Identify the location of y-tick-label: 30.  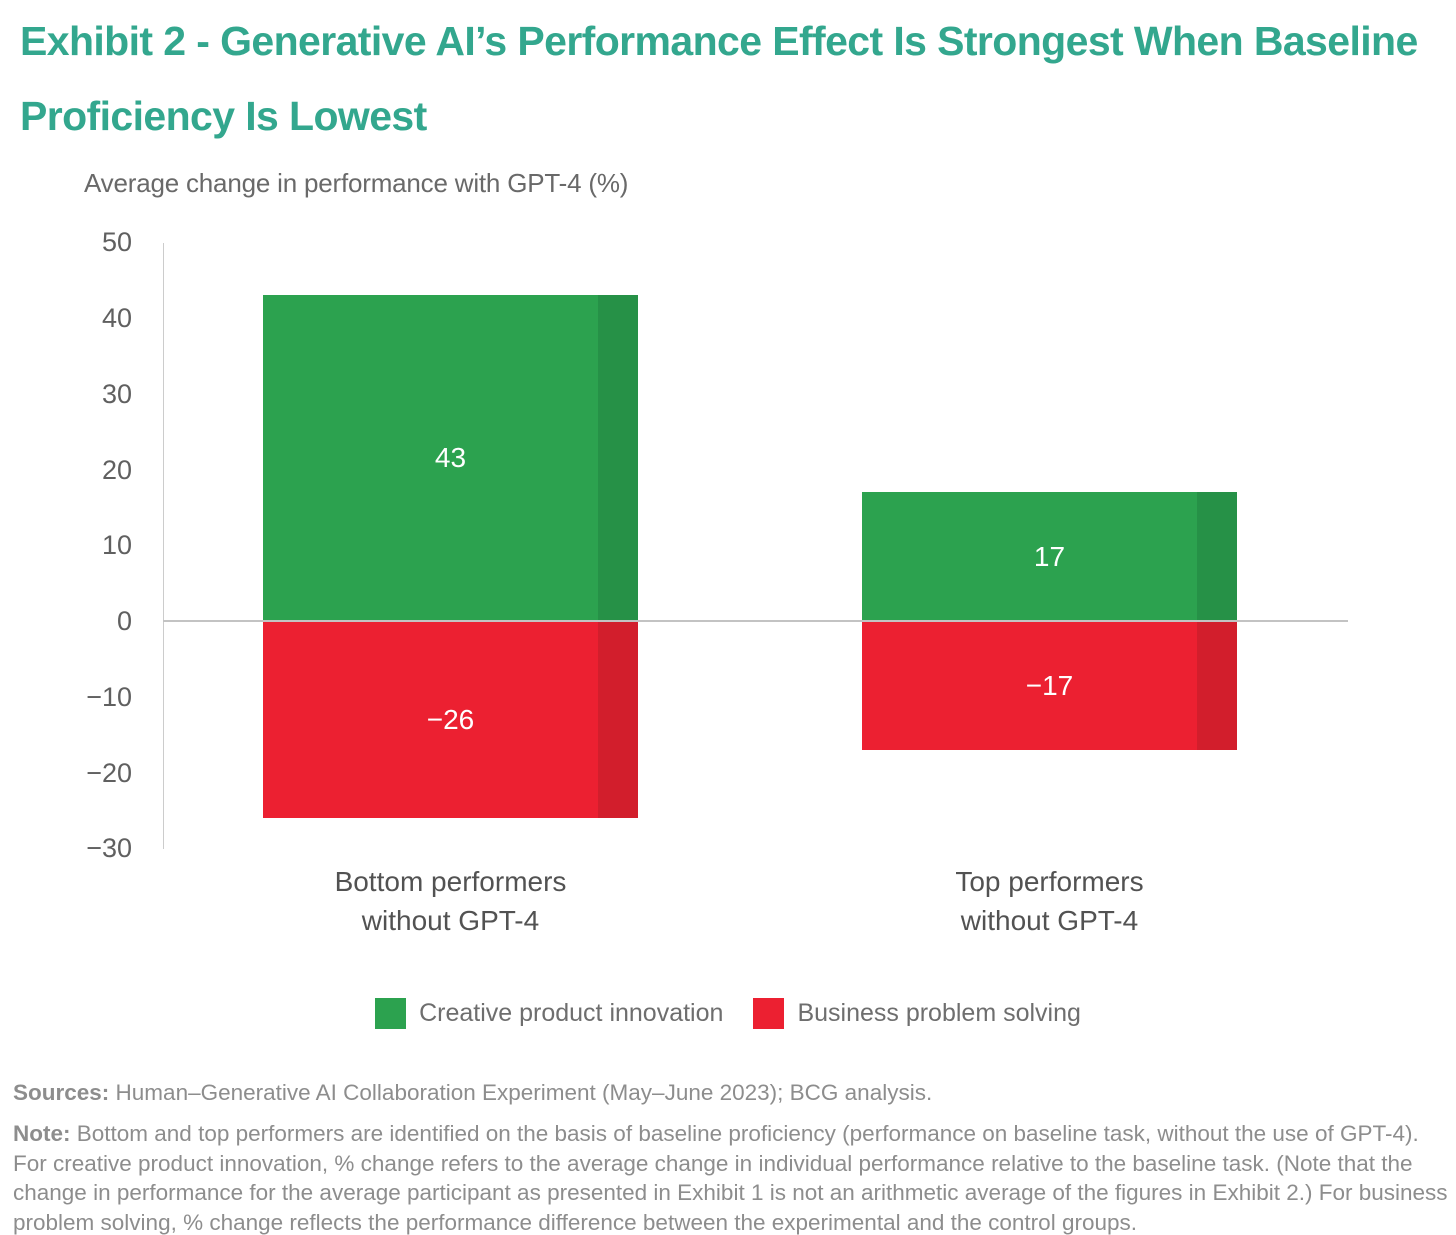
(116, 393).